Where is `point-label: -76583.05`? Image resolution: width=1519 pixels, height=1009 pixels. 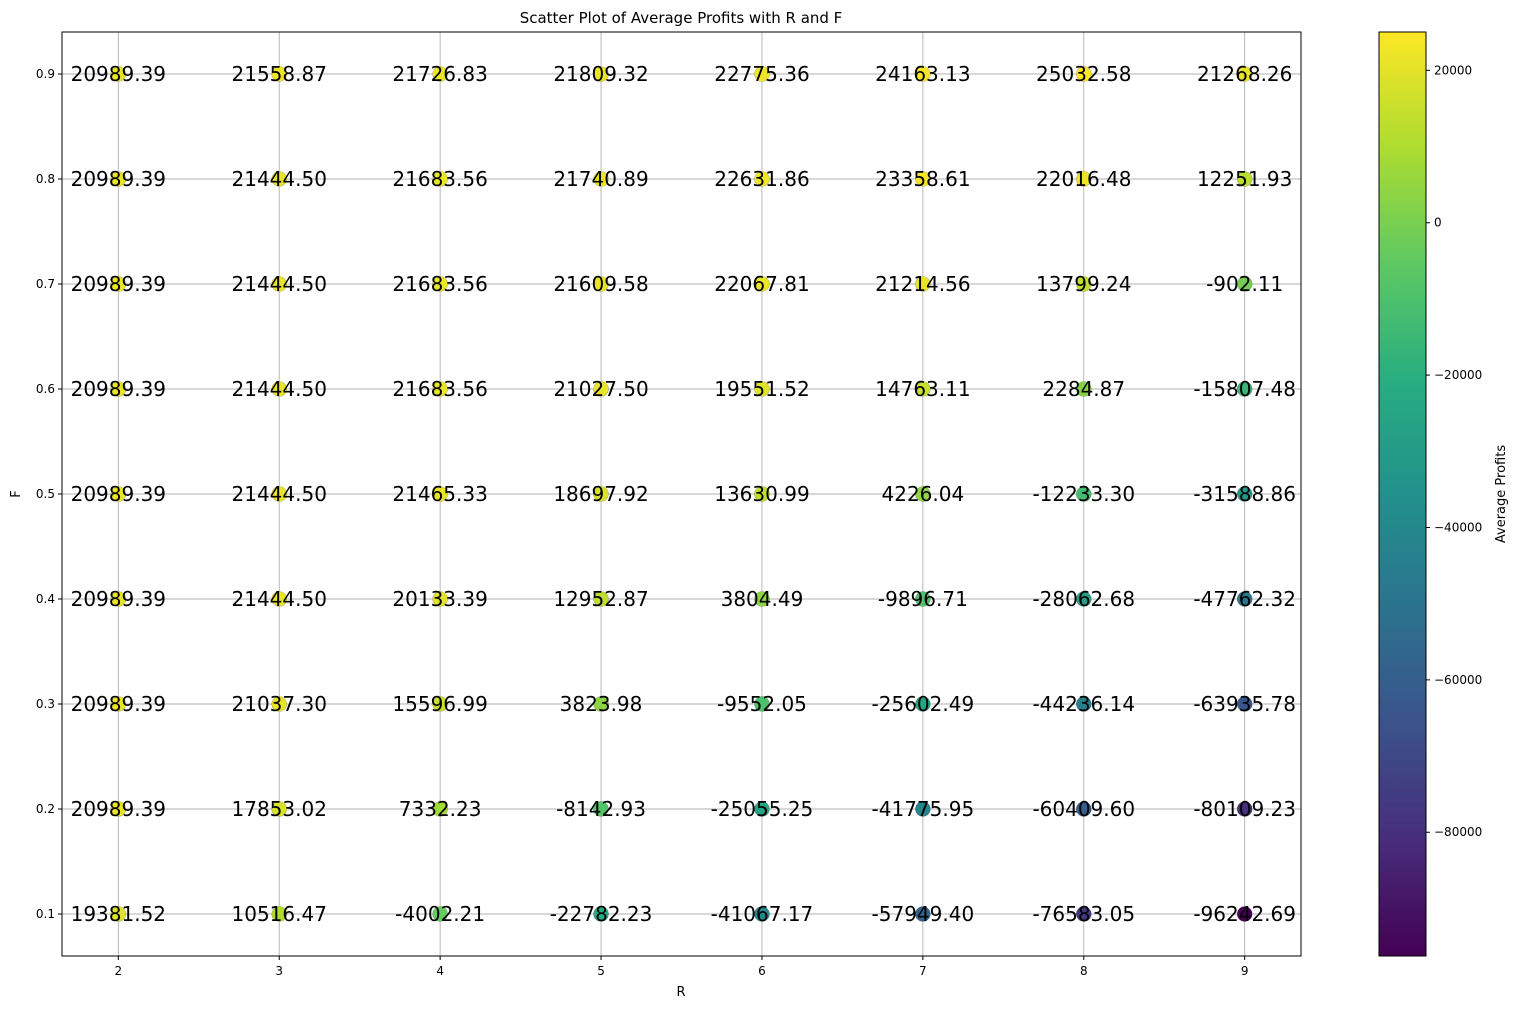 point-label: -76583.05 is located at coordinates (1083, 914).